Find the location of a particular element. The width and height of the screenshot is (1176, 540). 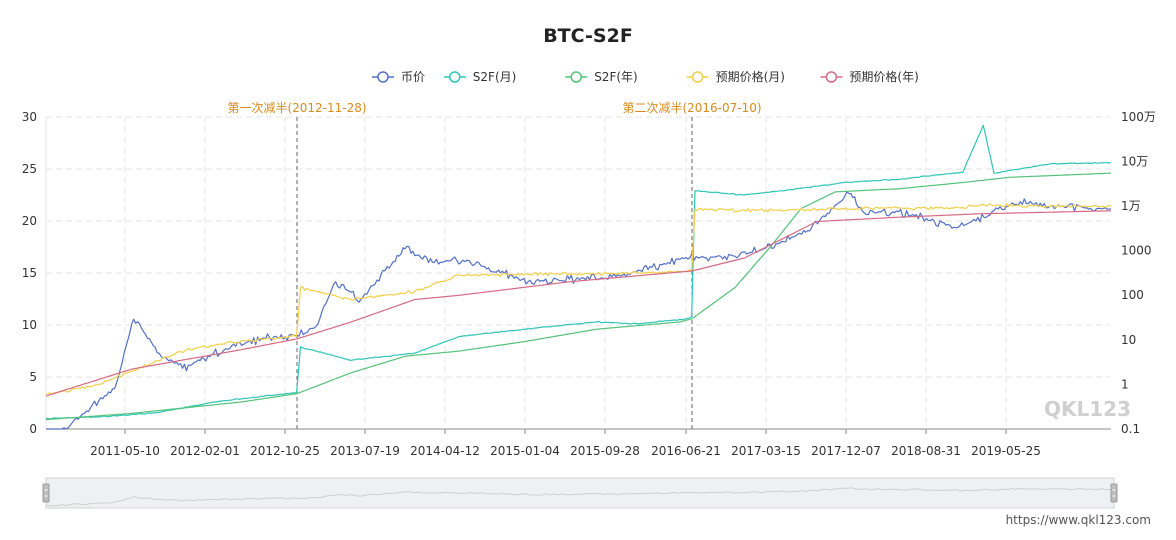

x-tick-label: 2012-10-25 is located at coordinates (285, 451).